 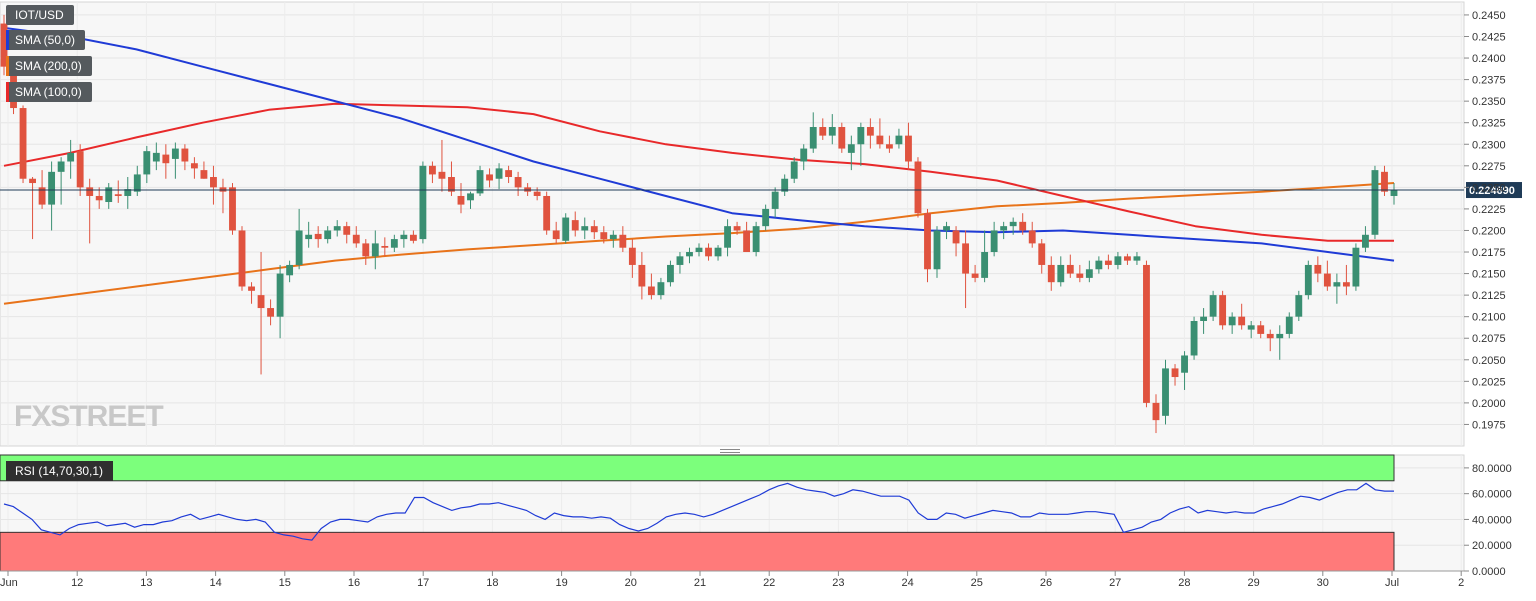 I want to click on price-tick-label: 0.2275, so click(x=1489, y=167).